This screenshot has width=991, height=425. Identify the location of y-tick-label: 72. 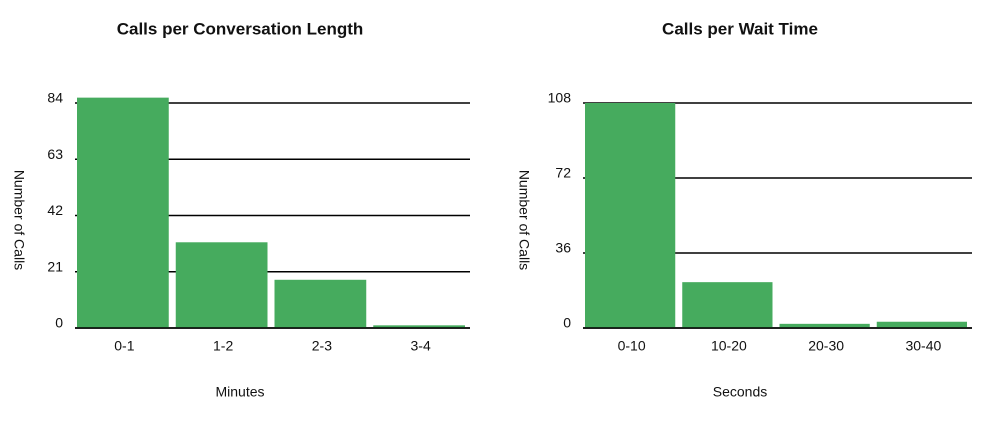
(563, 173).